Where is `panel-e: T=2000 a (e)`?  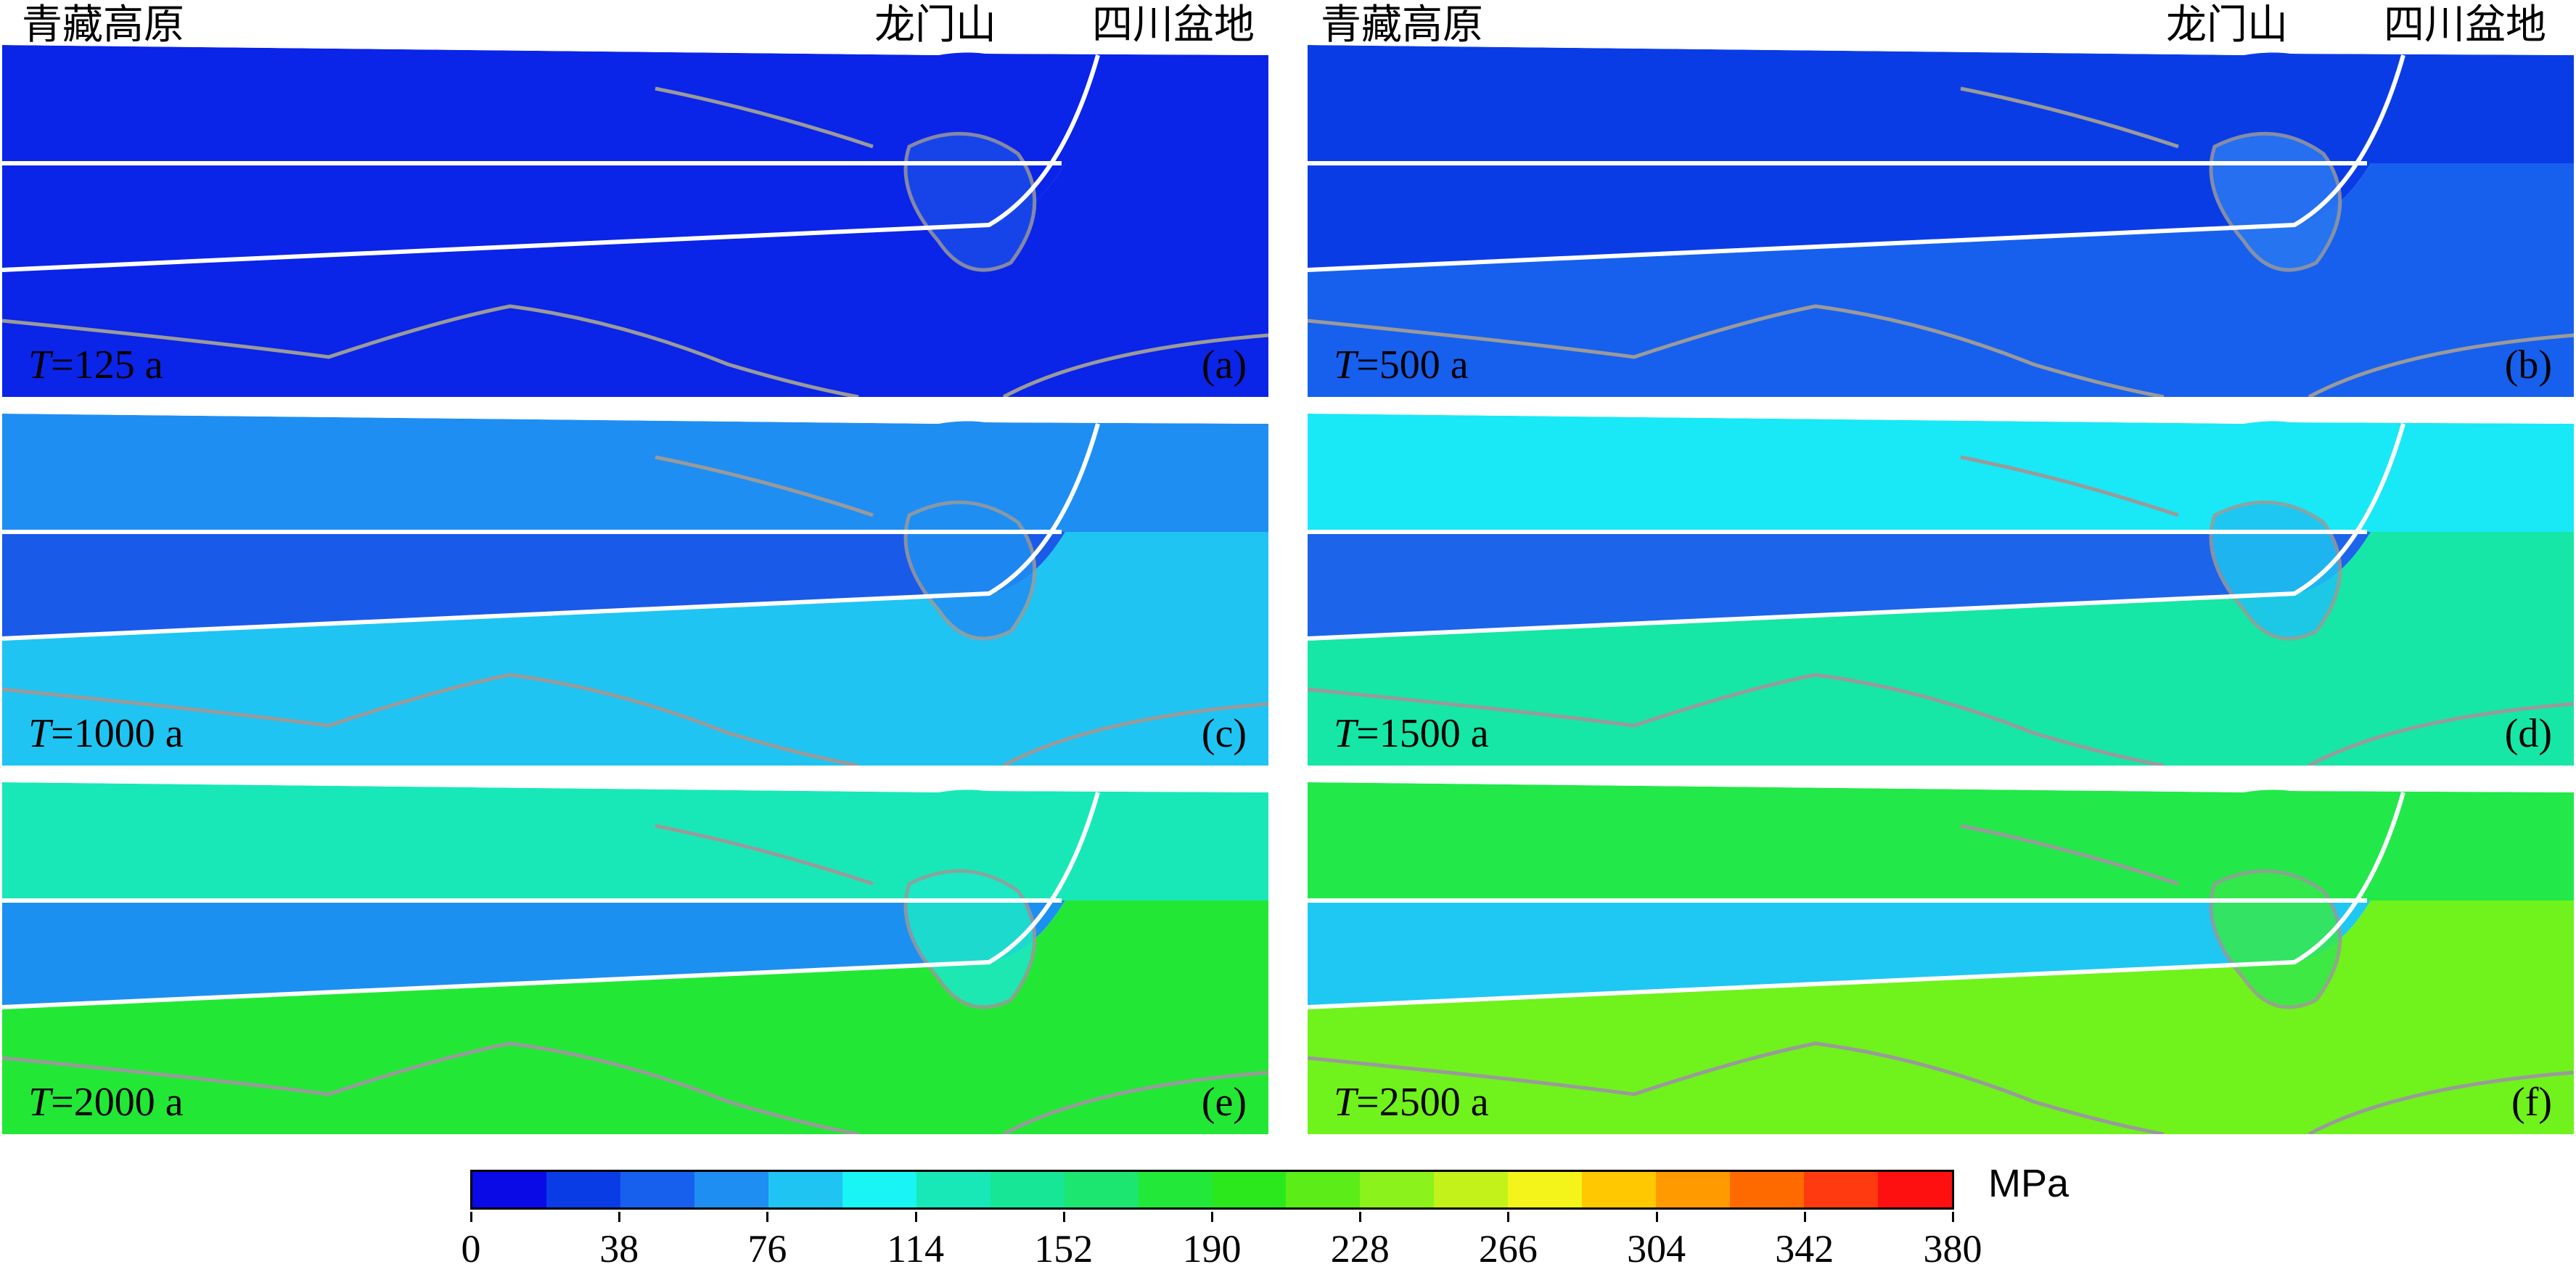
panel-e: T=2000 a (e) is located at coordinates (635, 958).